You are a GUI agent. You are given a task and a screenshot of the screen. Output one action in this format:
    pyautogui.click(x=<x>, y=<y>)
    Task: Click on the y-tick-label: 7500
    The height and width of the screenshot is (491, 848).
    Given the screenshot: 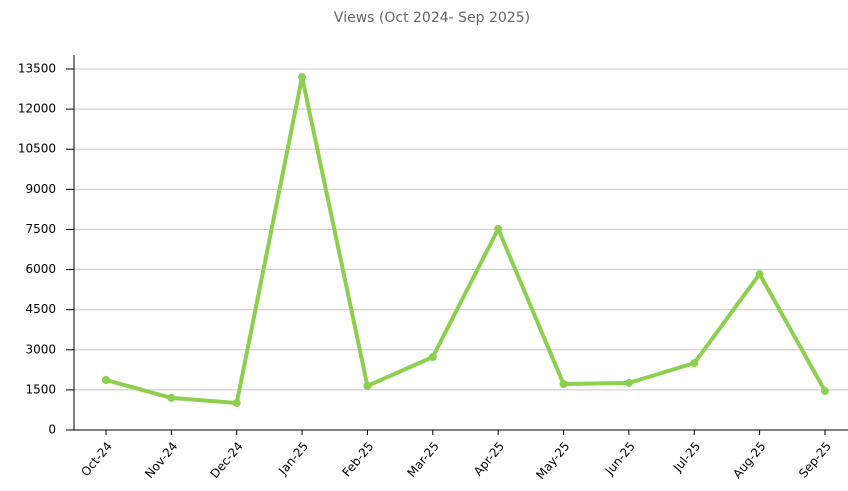 What is the action you would take?
    pyautogui.click(x=40, y=229)
    